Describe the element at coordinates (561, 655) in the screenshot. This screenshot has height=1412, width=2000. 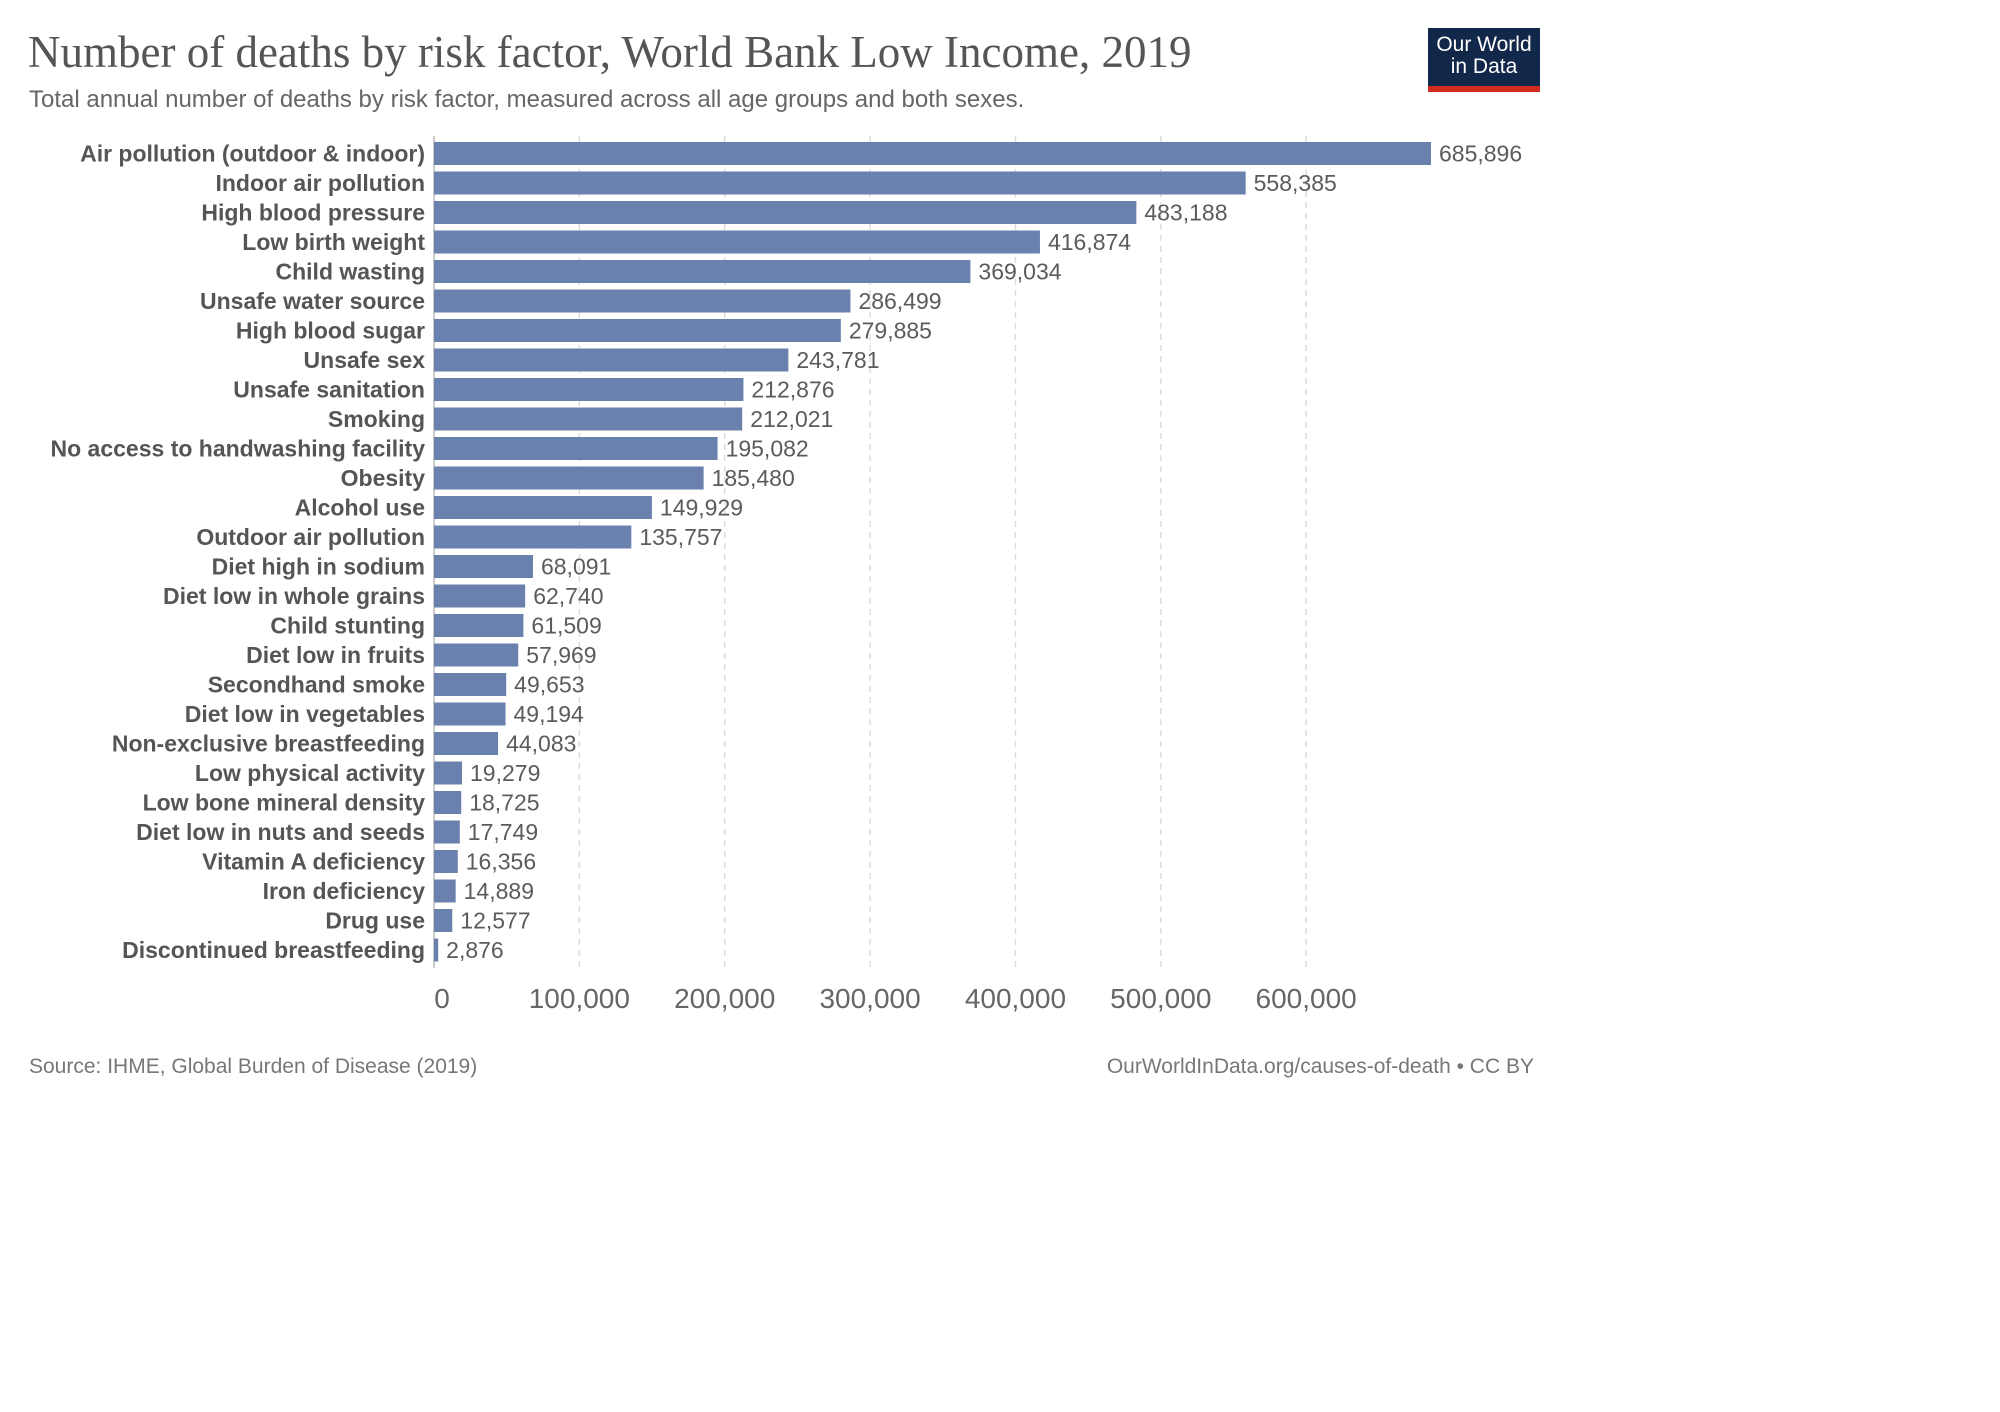
I see `value-label: 57,969` at that location.